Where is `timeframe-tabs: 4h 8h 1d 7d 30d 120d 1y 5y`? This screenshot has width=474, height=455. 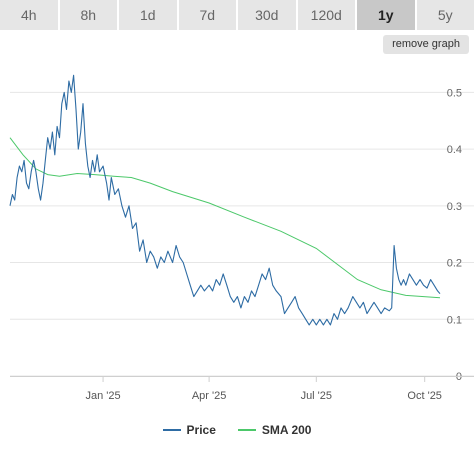 timeframe-tabs: 4h 8h 1d 7d 30d 120d 1y 5y is located at coordinates (237, 15).